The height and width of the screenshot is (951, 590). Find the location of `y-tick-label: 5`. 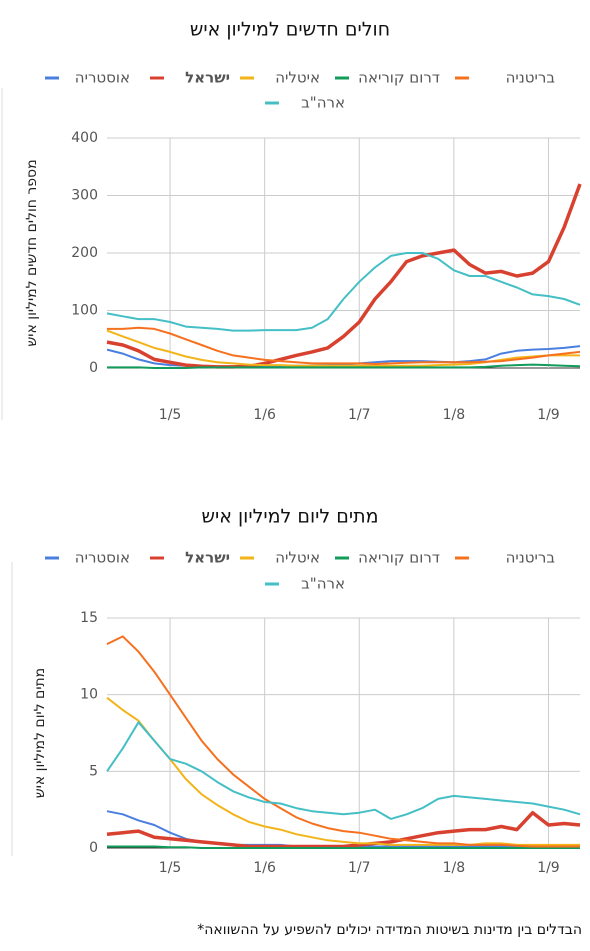

y-tick-label: 5 is located at coordinates (93, 771).